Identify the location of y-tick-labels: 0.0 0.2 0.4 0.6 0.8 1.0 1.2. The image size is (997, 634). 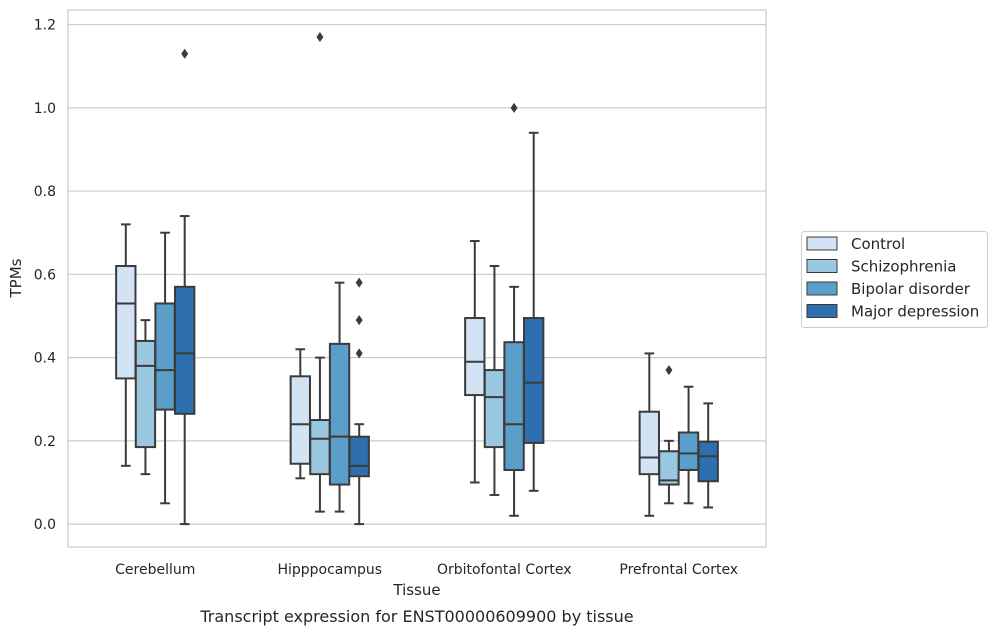
(45, 276).